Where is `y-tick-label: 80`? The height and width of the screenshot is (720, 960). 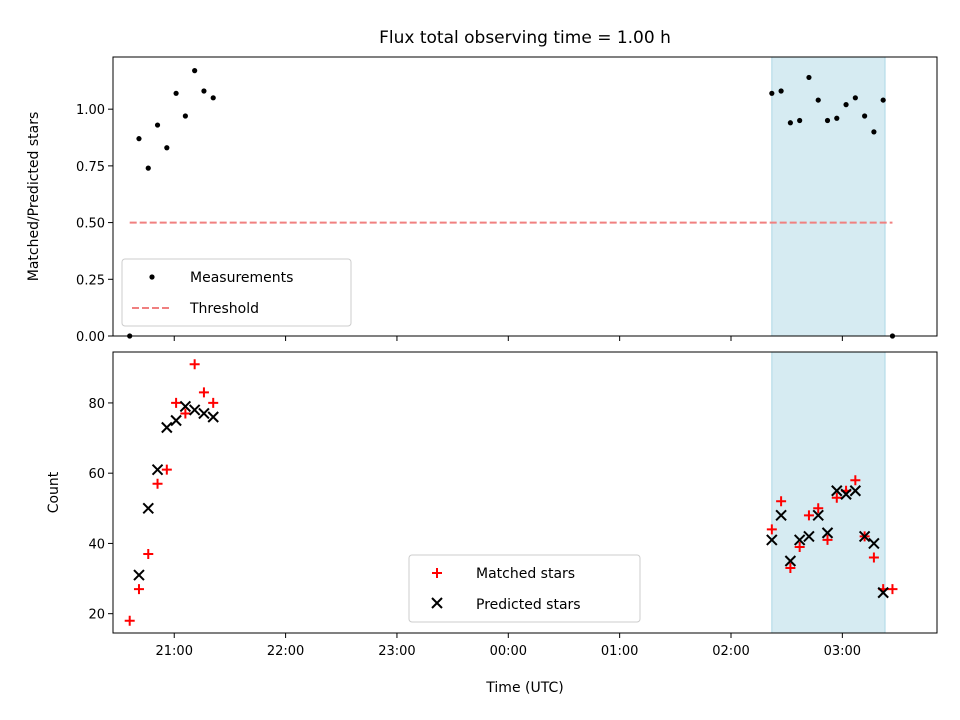
y-tick-label: 80 is located at coordinates (96, 404).